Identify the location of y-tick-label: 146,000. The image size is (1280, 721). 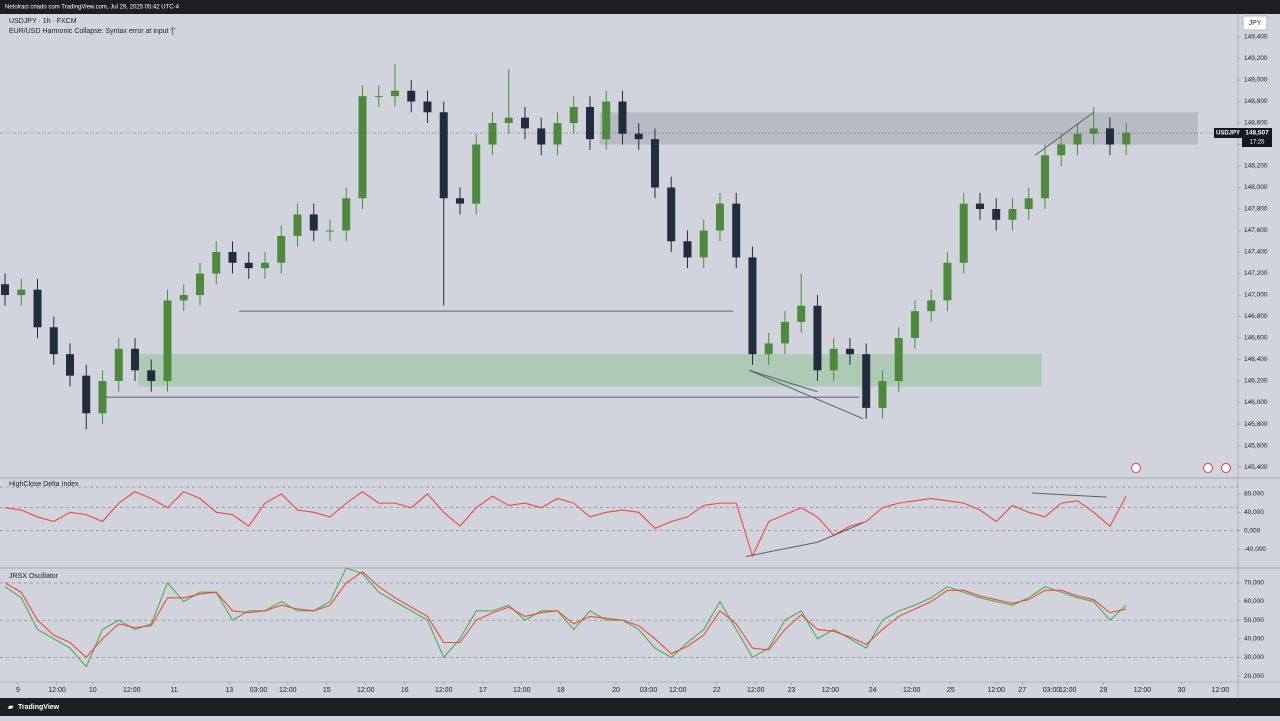
(1256, 402).